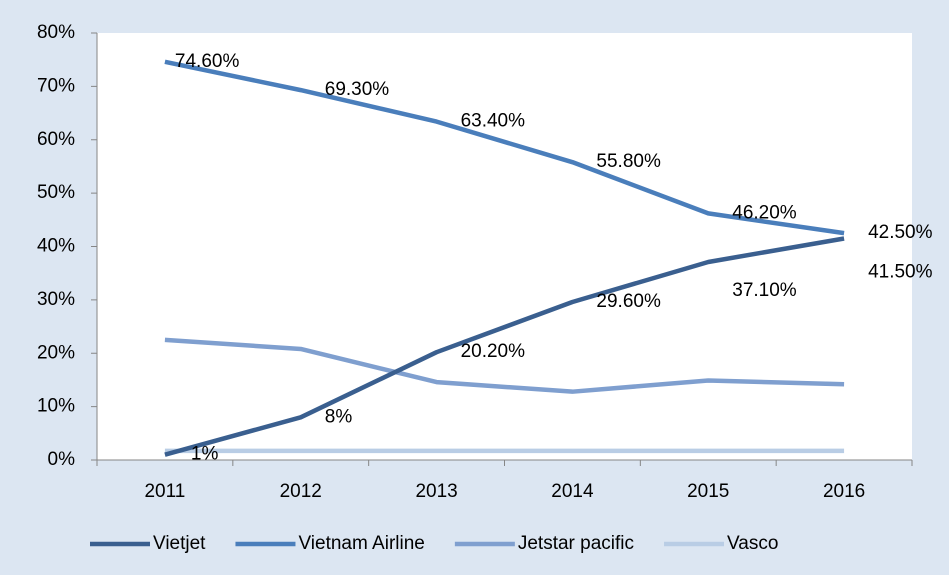 The width and height of the screenshot is (949, 575). I want to click on data-label: 55.80%, so click(628, 161).